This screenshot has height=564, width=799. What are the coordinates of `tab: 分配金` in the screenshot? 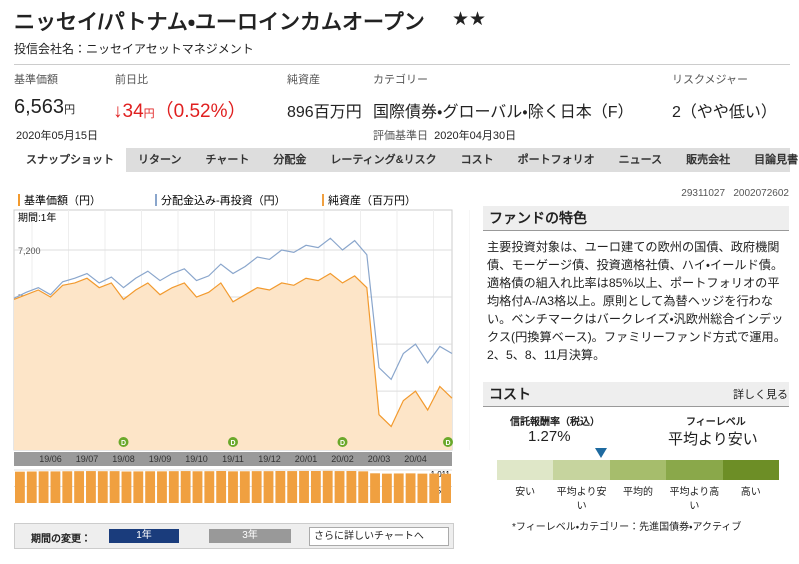 It's located at (290, 160).